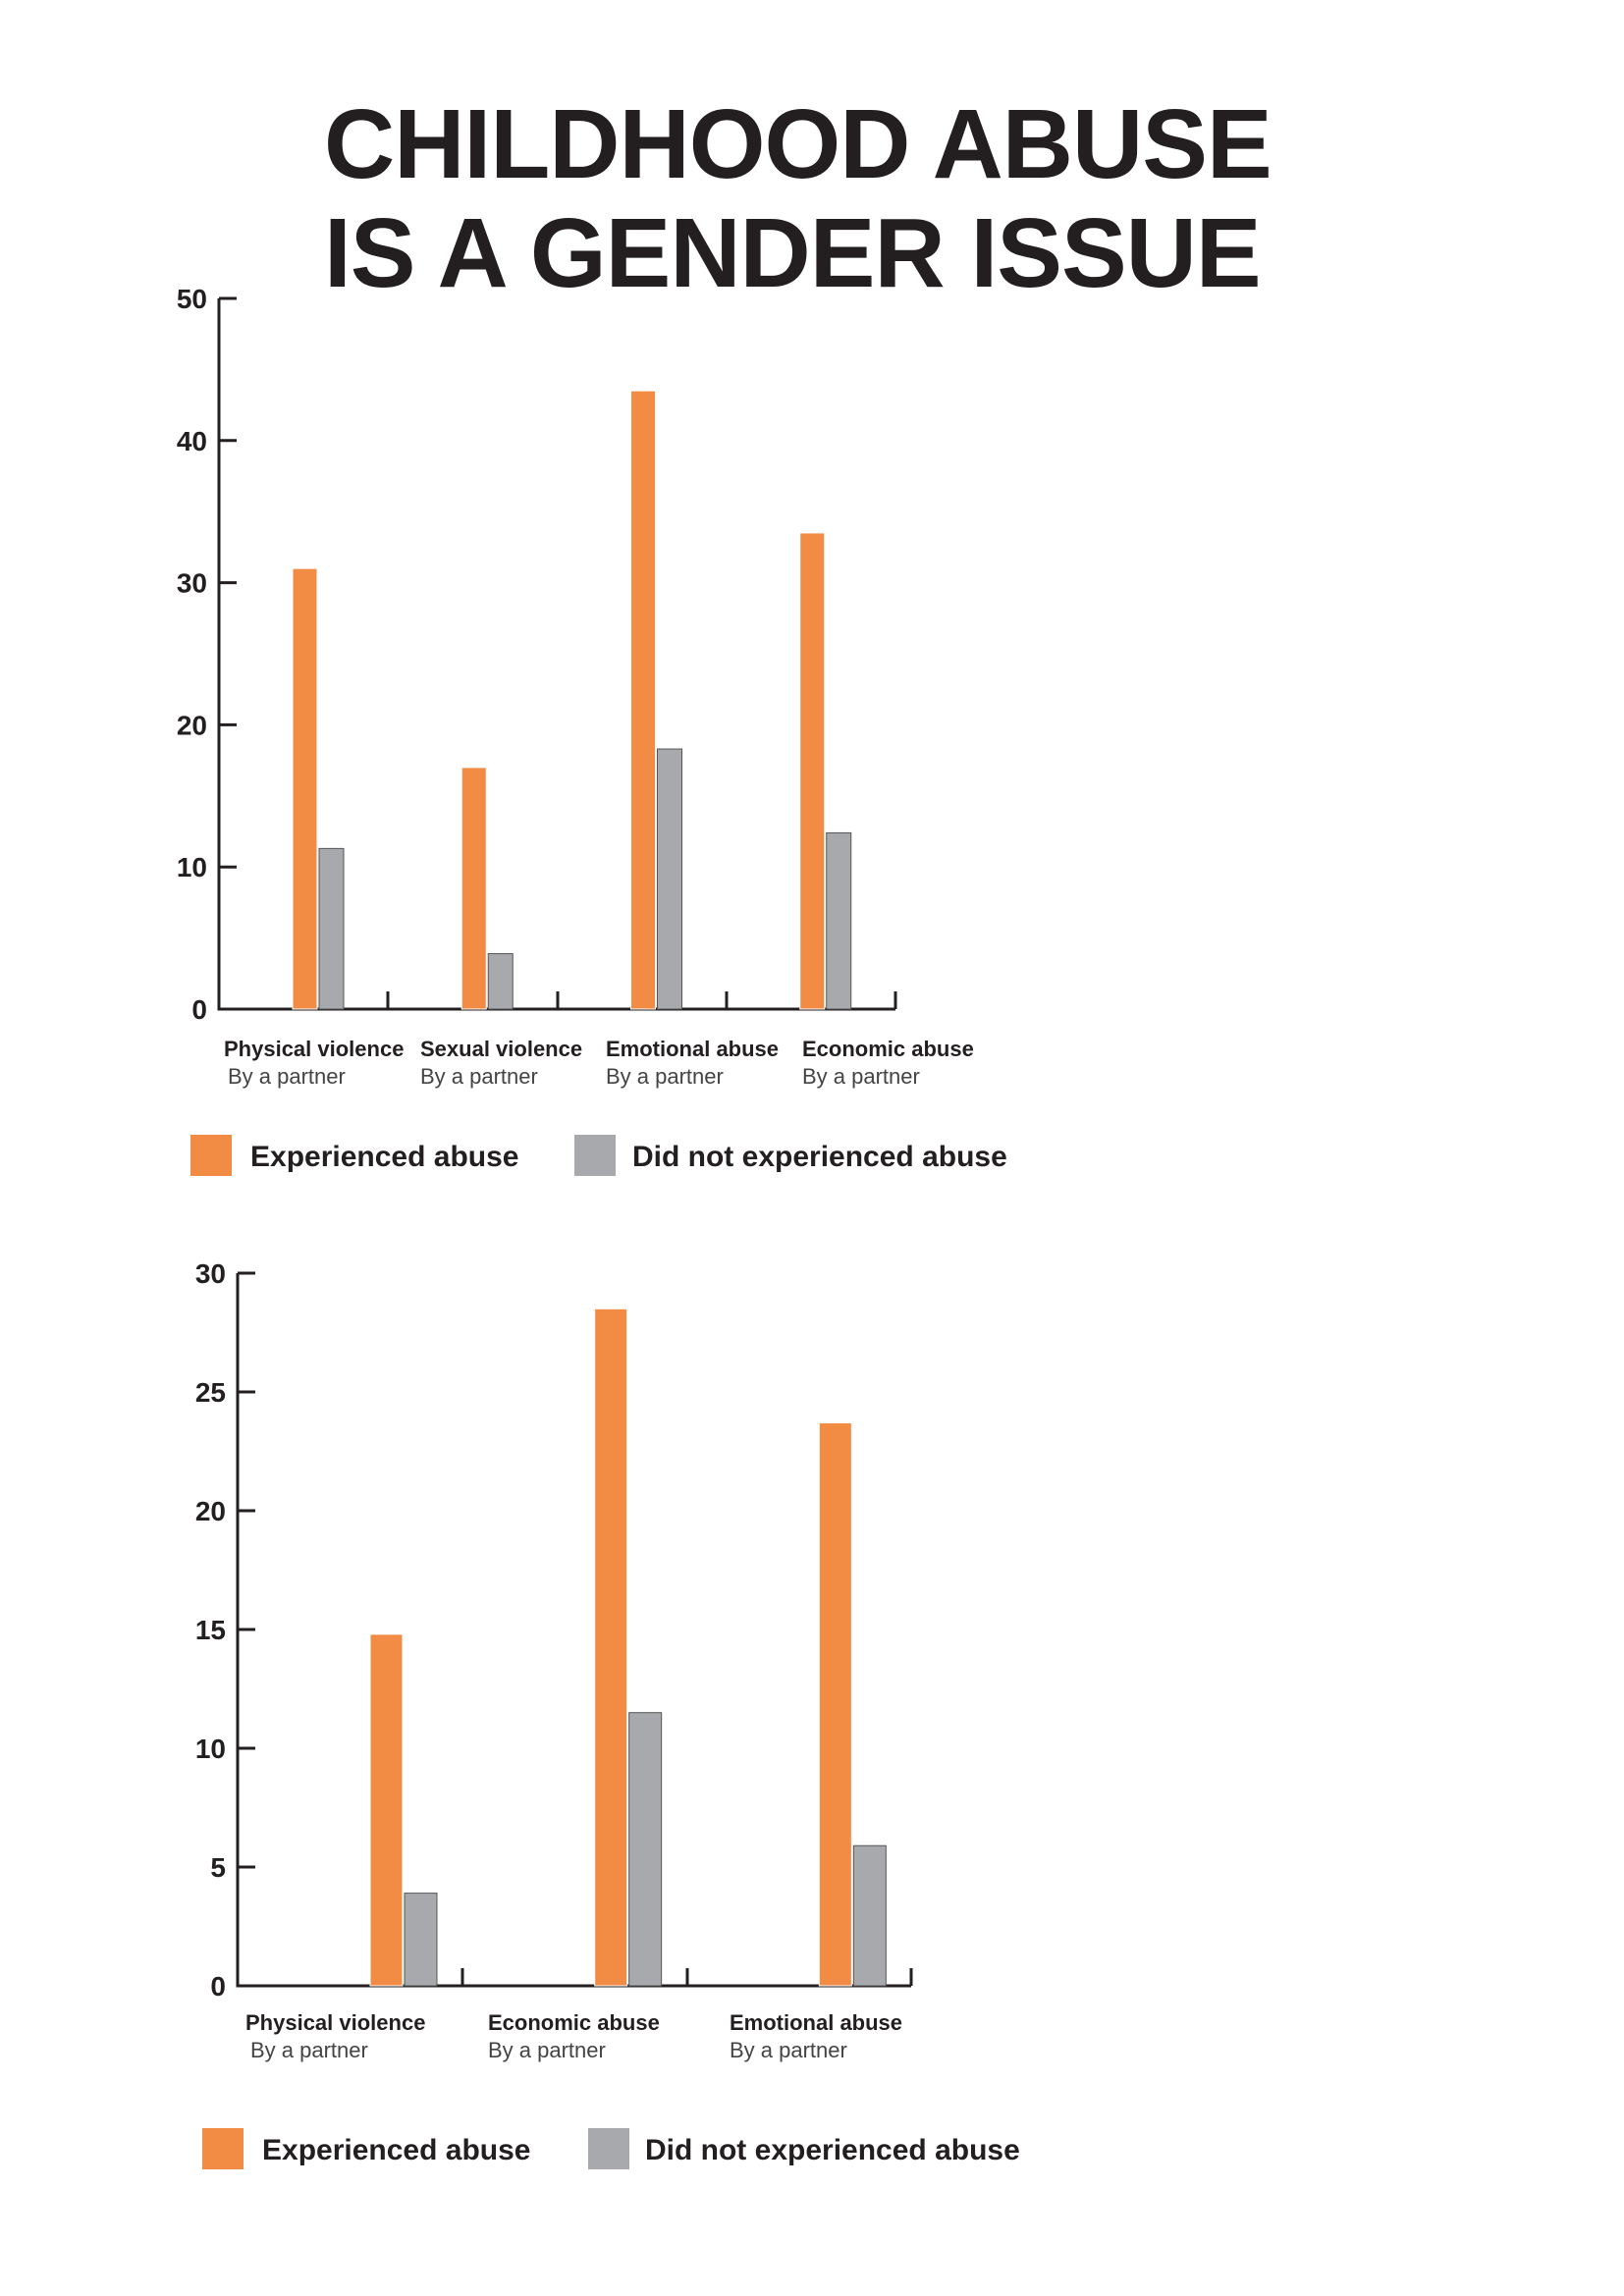  I want to click on page-title: CHILDHOOD ABUSE IS A GENDER ISSUE, so click(798, 199).